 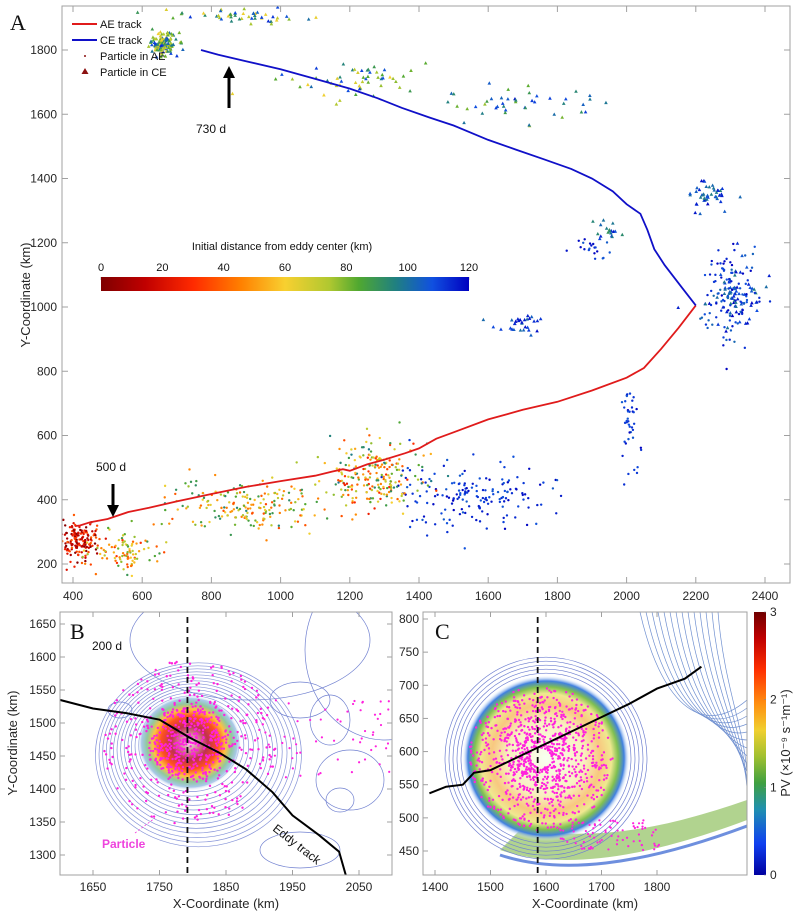 I want to click on y-tick-label-a: 1400, so click(x=43, y=179).